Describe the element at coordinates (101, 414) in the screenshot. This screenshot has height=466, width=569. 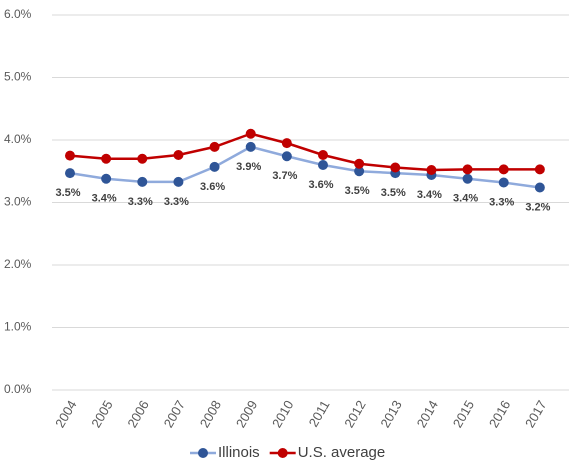
I see `x-tick-label: 2005` at that location.